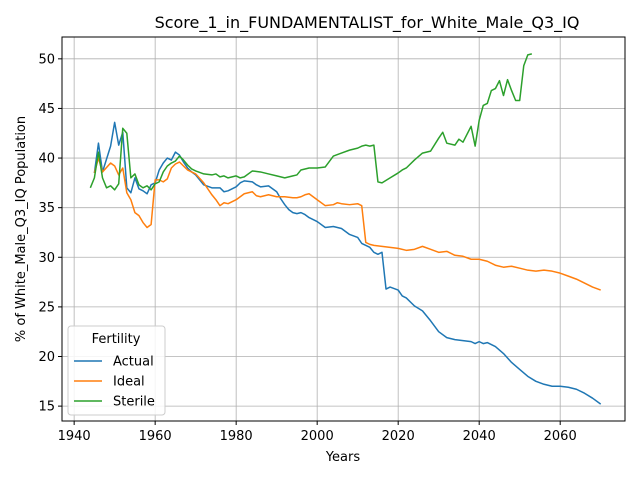 Image resolution: width=640 pixels, height=480 pixels. Describe the element at coordinates (343, 457) in the screenshot. I see `x-axis-label: Years` at that location.